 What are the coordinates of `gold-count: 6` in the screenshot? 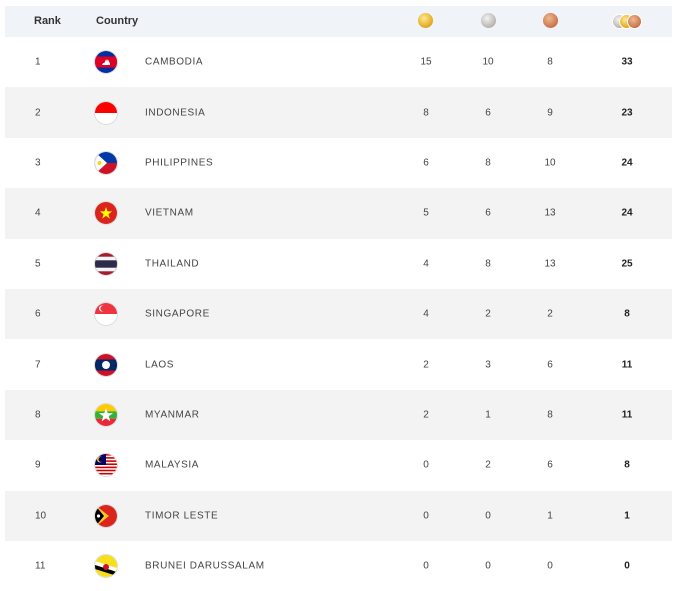 It's located at (426, 163).